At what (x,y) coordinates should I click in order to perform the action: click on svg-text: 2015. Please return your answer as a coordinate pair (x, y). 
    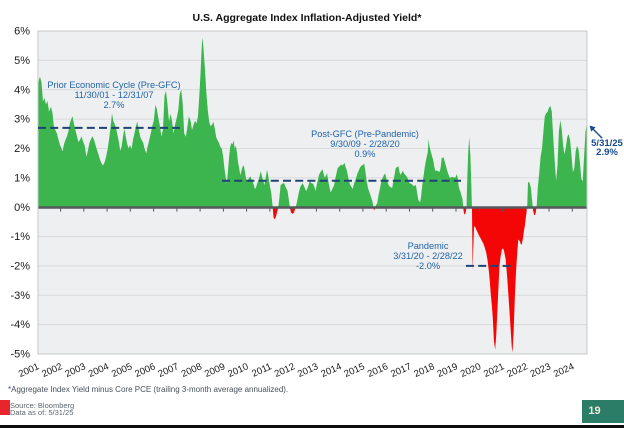
    Looking at the image, I should click on (355, 370).